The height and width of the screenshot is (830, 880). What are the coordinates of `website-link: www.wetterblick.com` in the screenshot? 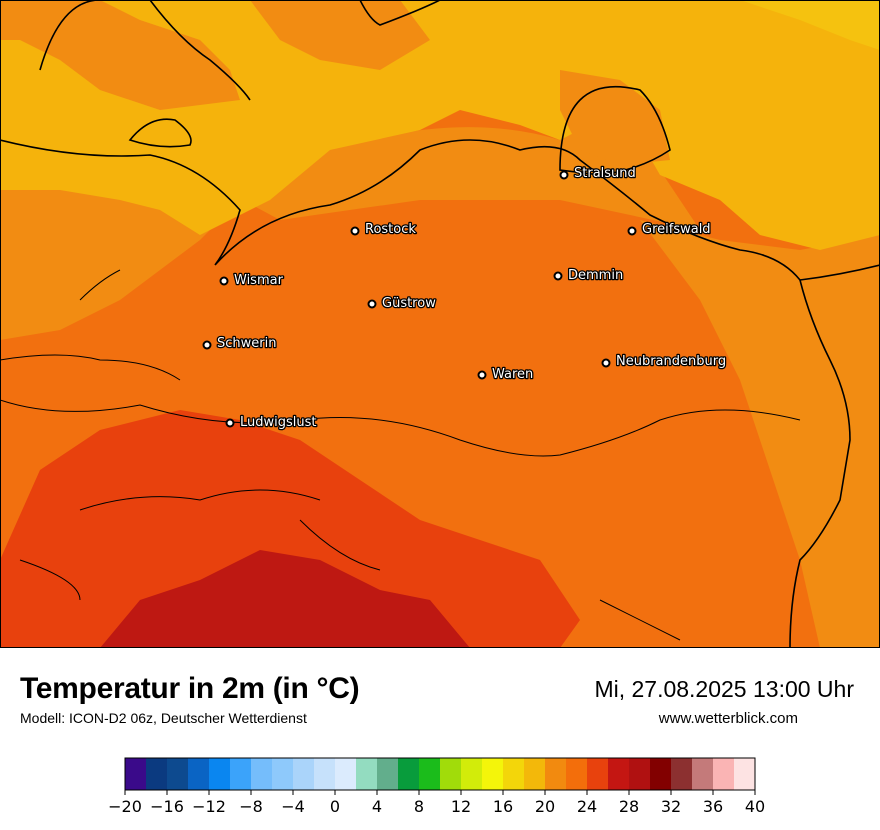 It's located at (728, 718).